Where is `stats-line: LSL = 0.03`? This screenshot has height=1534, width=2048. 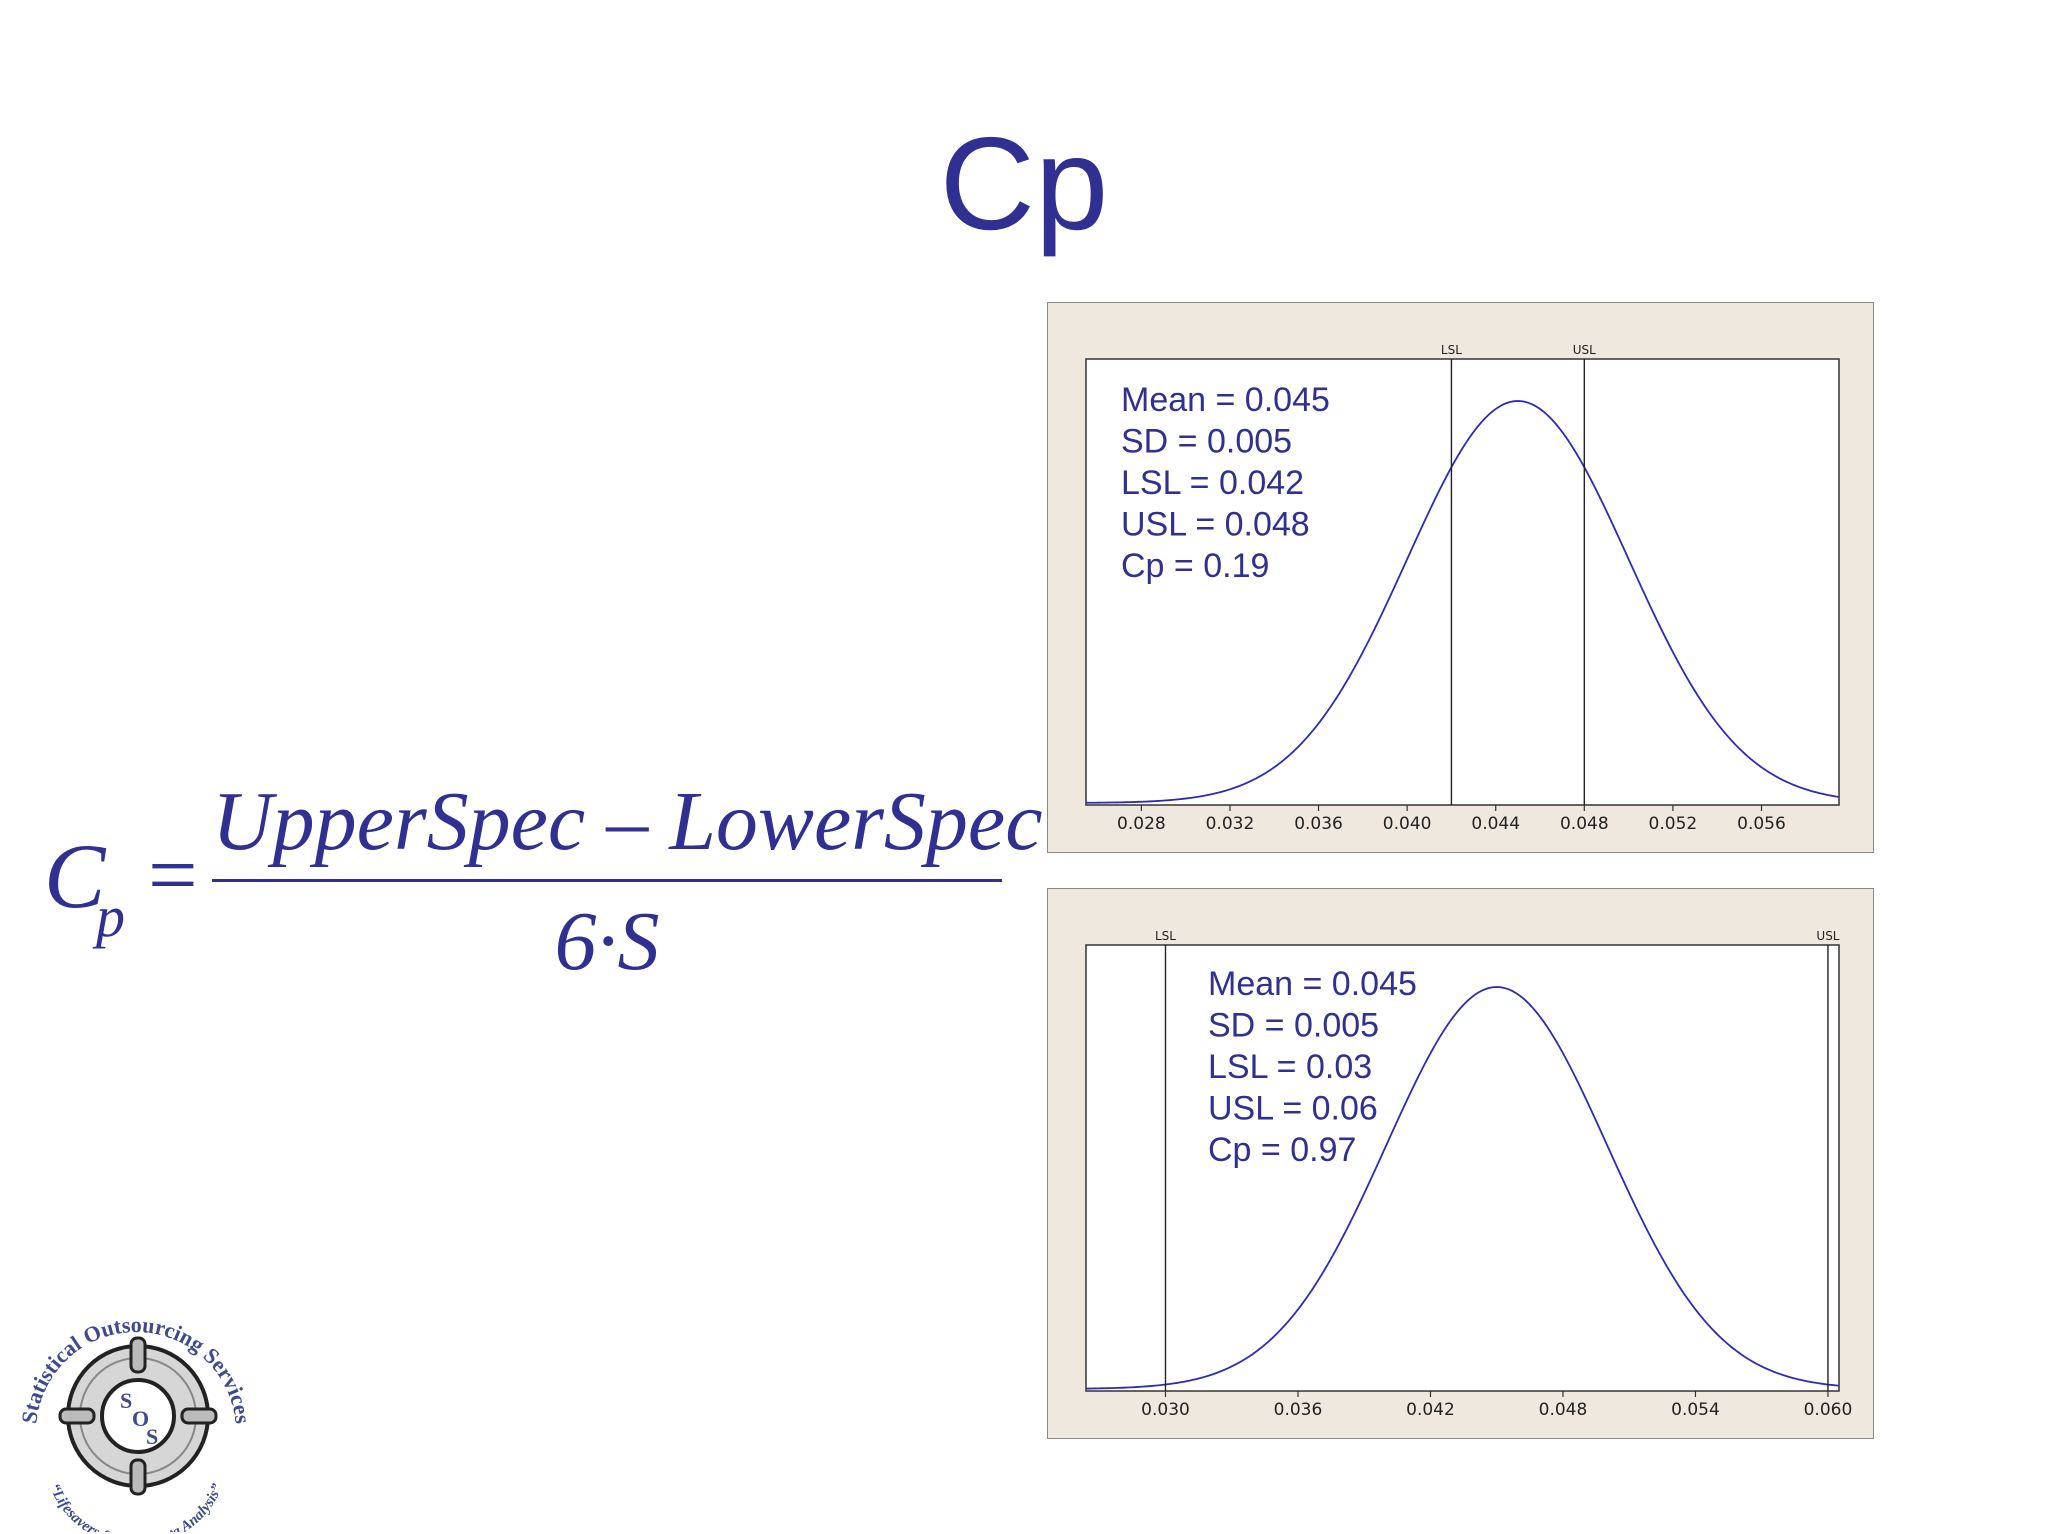 stats-line: LSL = 0.03 is located at coordinates (1290, 1067).